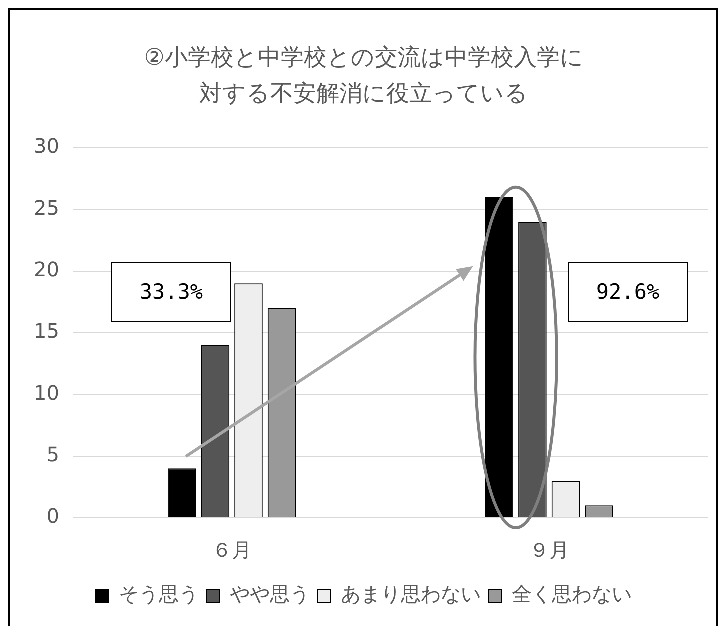 This screenshot has height=626, width=728. Describe the element at coordinates (232, 550) in the screenshot. I see `x-tick-label: ６月` at that location.